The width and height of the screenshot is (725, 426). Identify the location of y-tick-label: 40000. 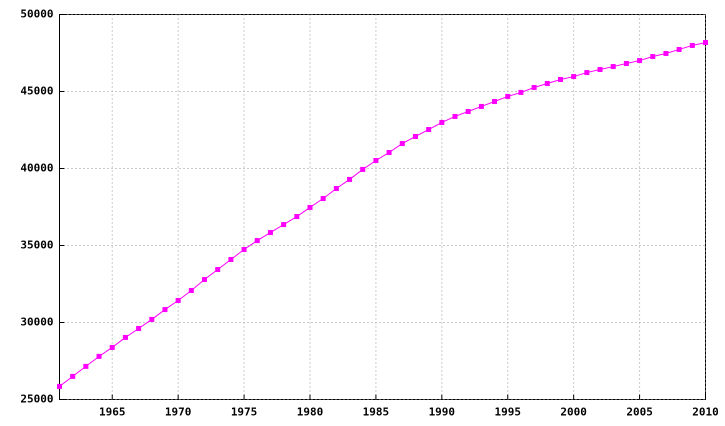
(36, 168).